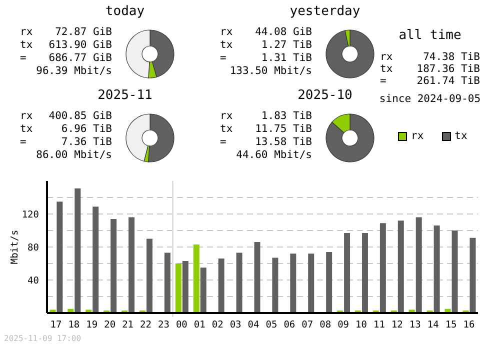  What do you see at coordinates (73, 71) in the screenshot?
I see `text: 96.39 Mbit/s` at bounding box center [73, 71].